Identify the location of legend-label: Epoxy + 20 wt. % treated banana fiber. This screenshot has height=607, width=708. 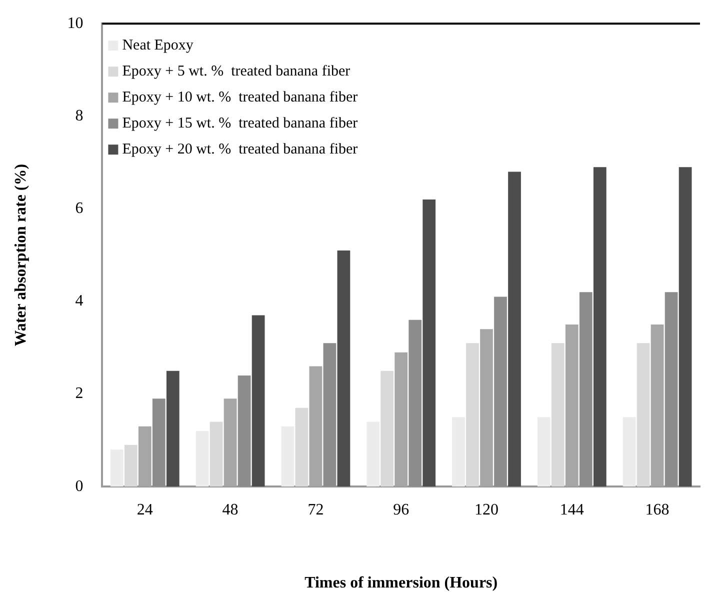
(240, 150).